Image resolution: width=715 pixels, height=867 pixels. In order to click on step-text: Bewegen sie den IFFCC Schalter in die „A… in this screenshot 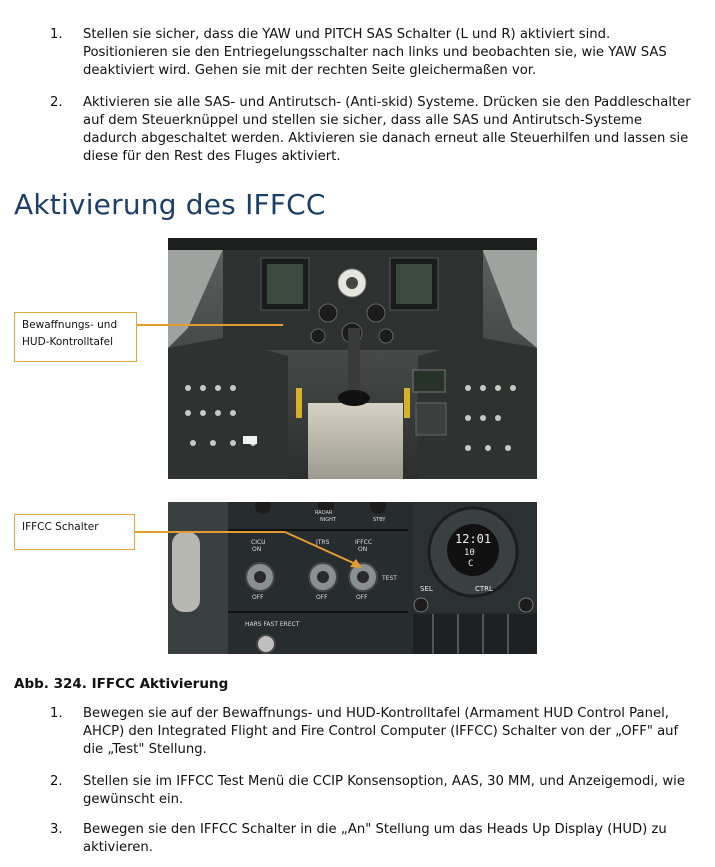, I will do `click(375, 838)`.